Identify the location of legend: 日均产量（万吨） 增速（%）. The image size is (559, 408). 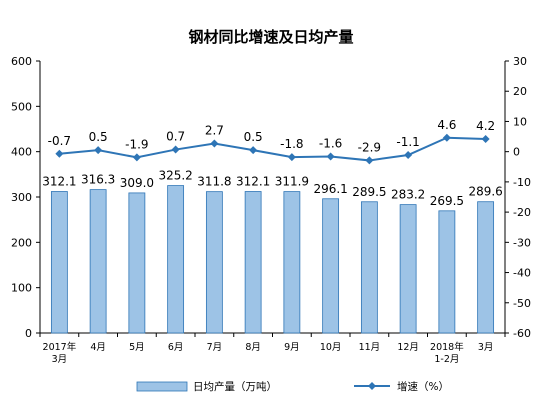
(292, 386).